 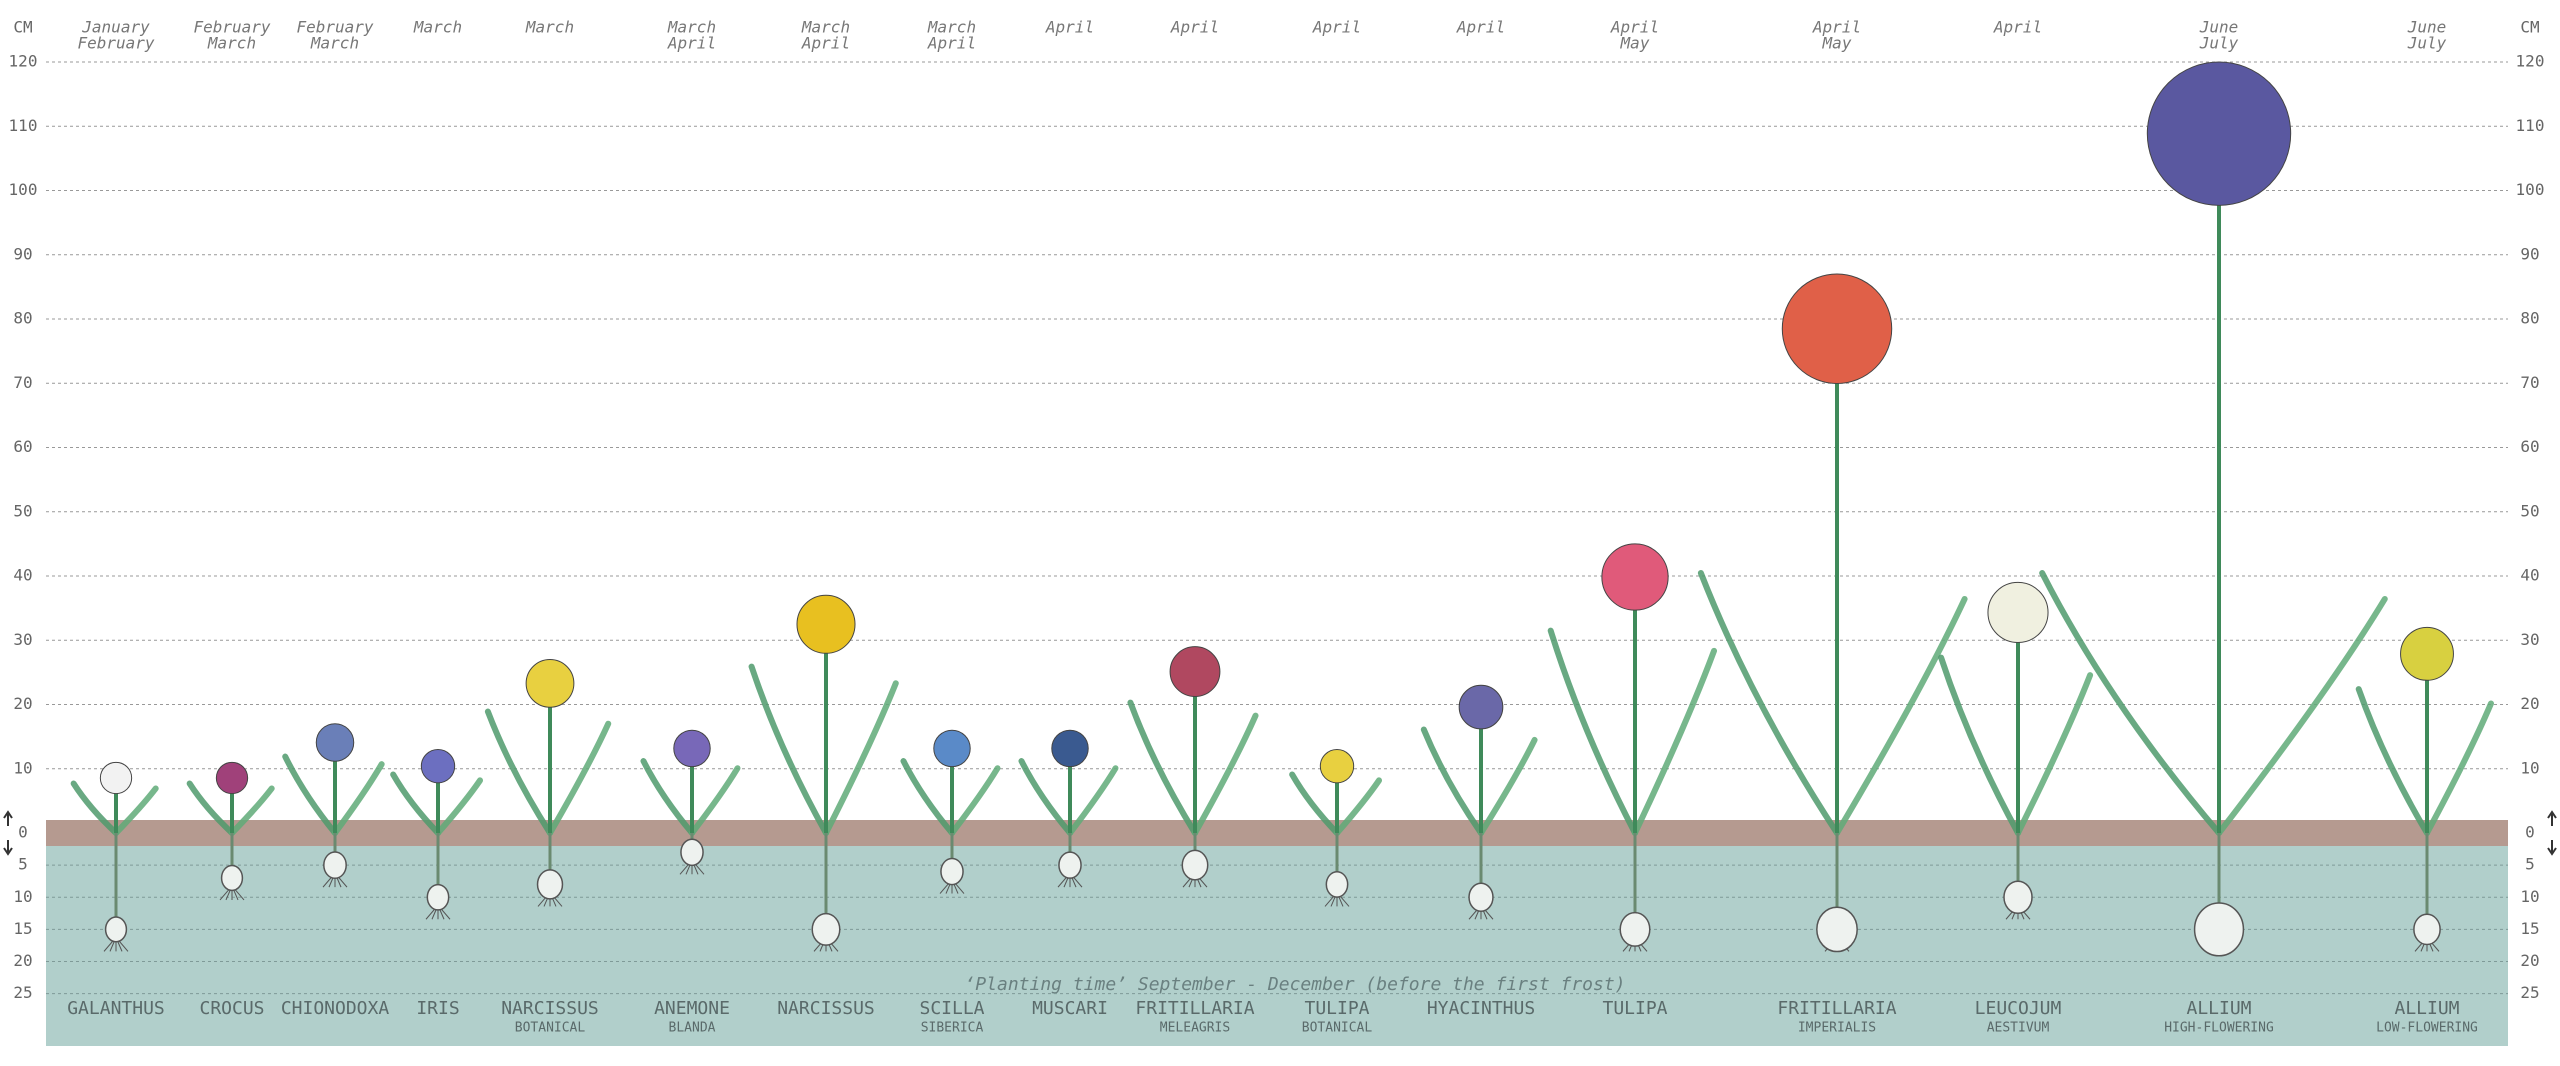 What do you see at coordinates (115, 27) in the screenshot?
I see `flowering-month: January` at bounding box center [115, 27].